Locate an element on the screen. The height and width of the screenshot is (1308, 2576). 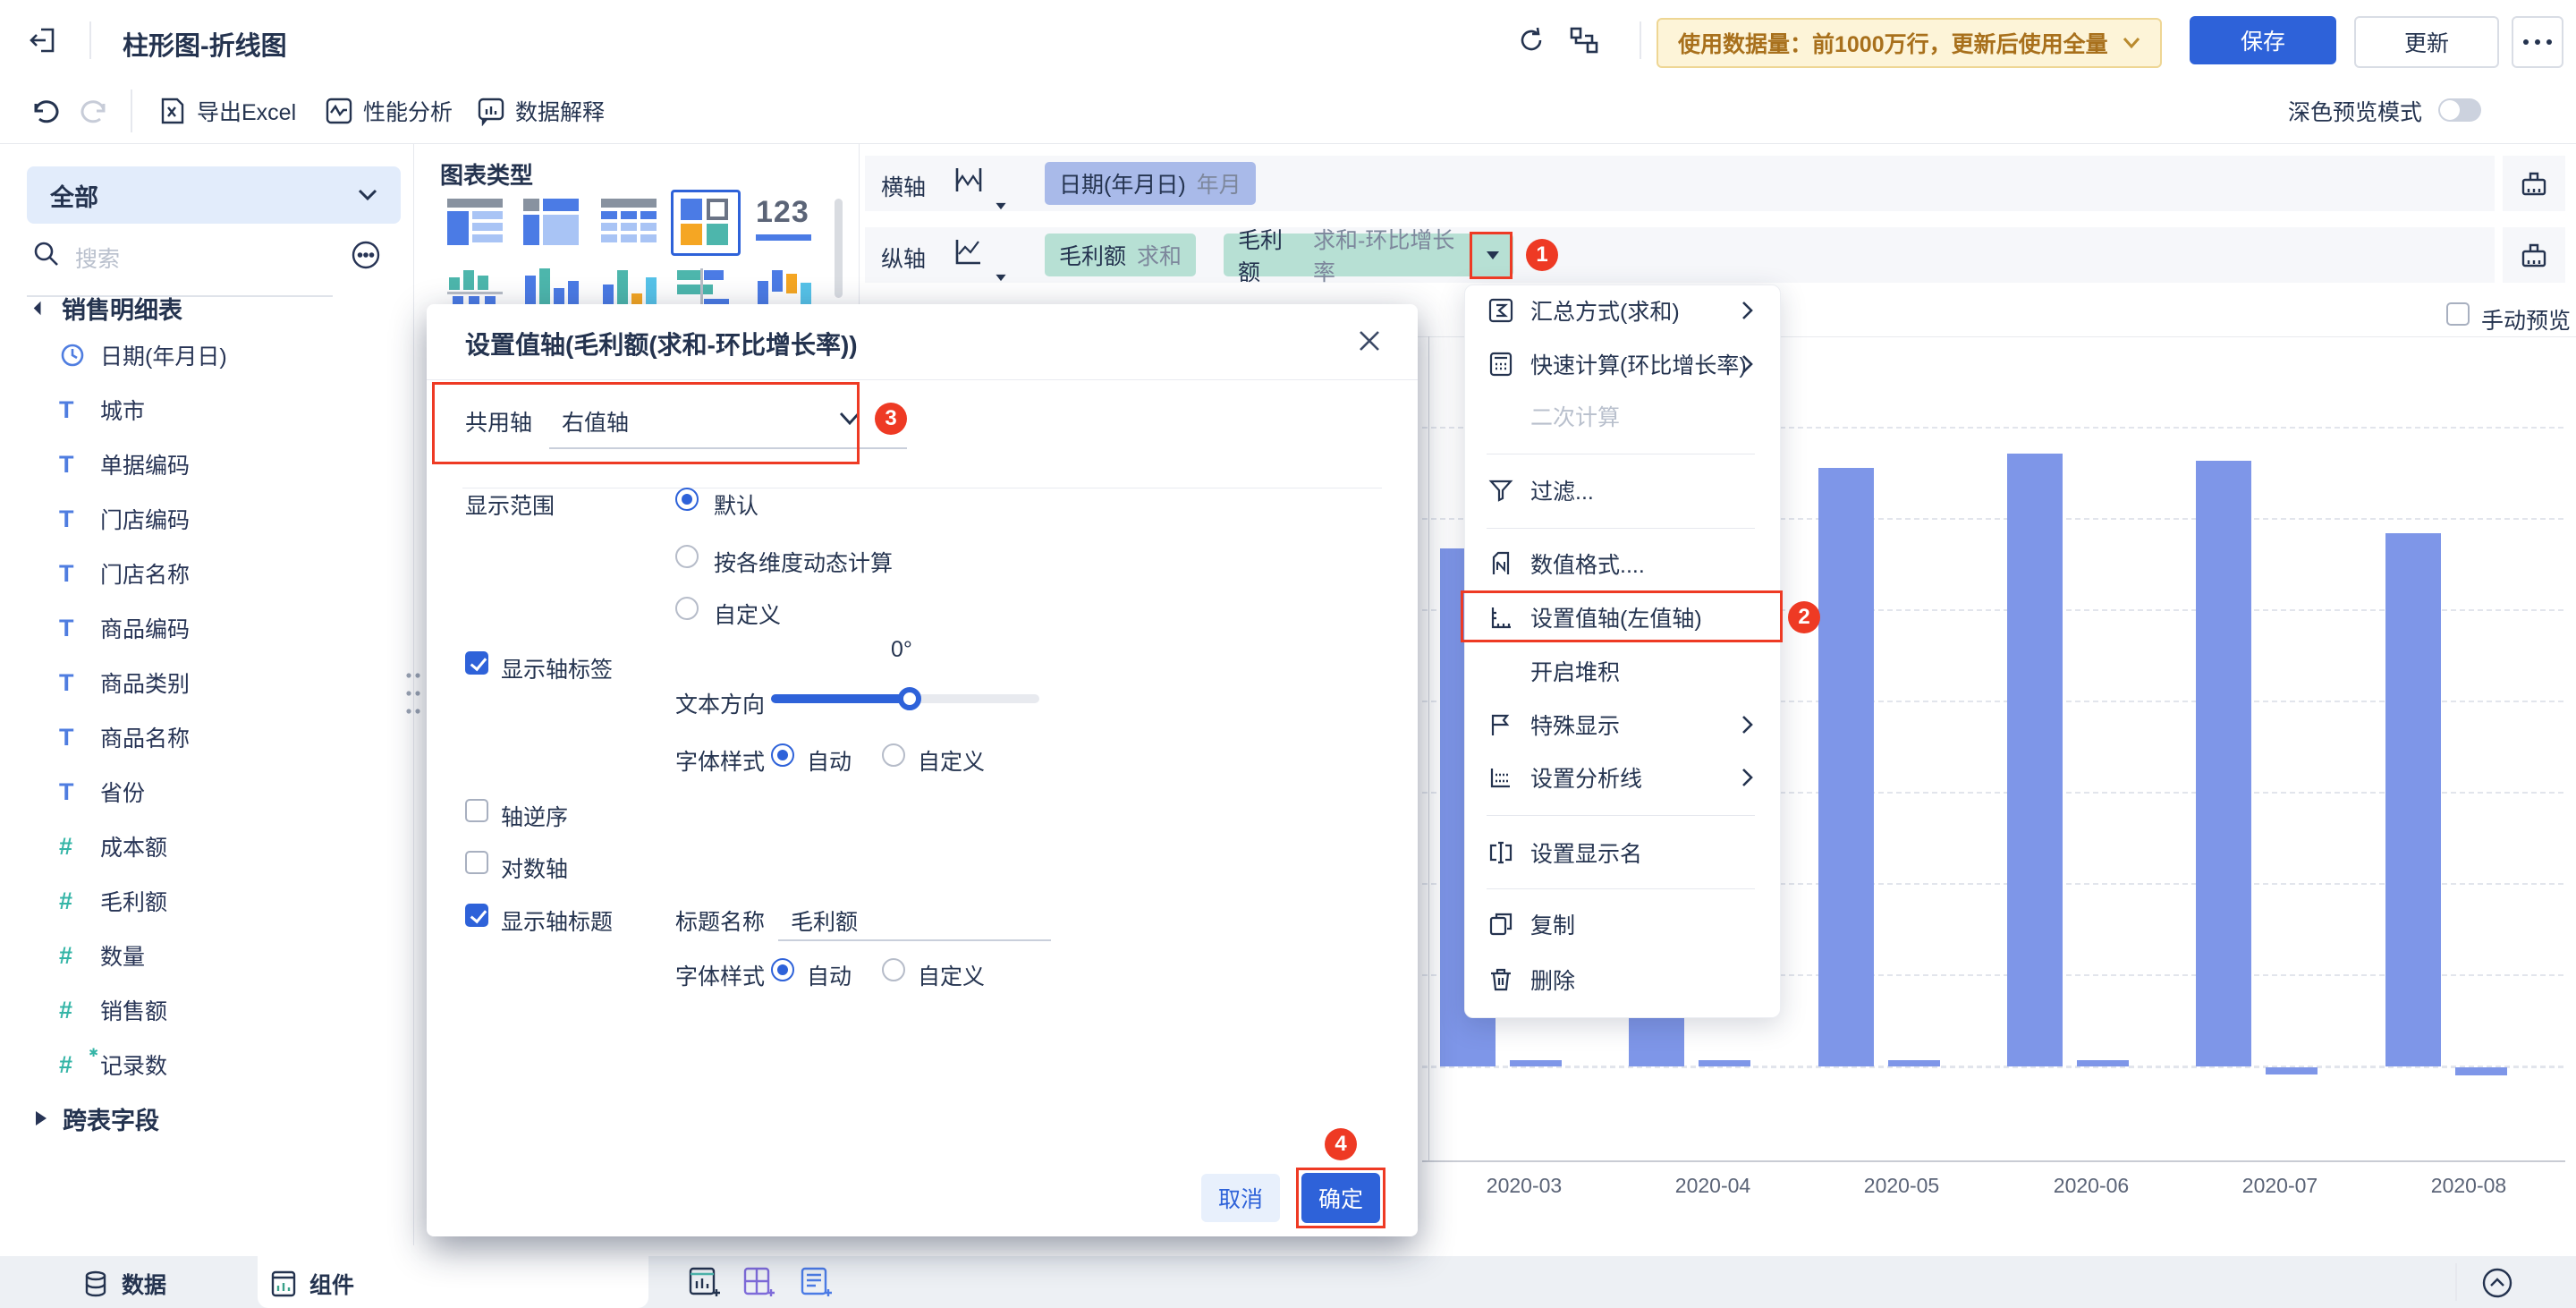
search-input: 搜索 is located at coordinates (98, 259).